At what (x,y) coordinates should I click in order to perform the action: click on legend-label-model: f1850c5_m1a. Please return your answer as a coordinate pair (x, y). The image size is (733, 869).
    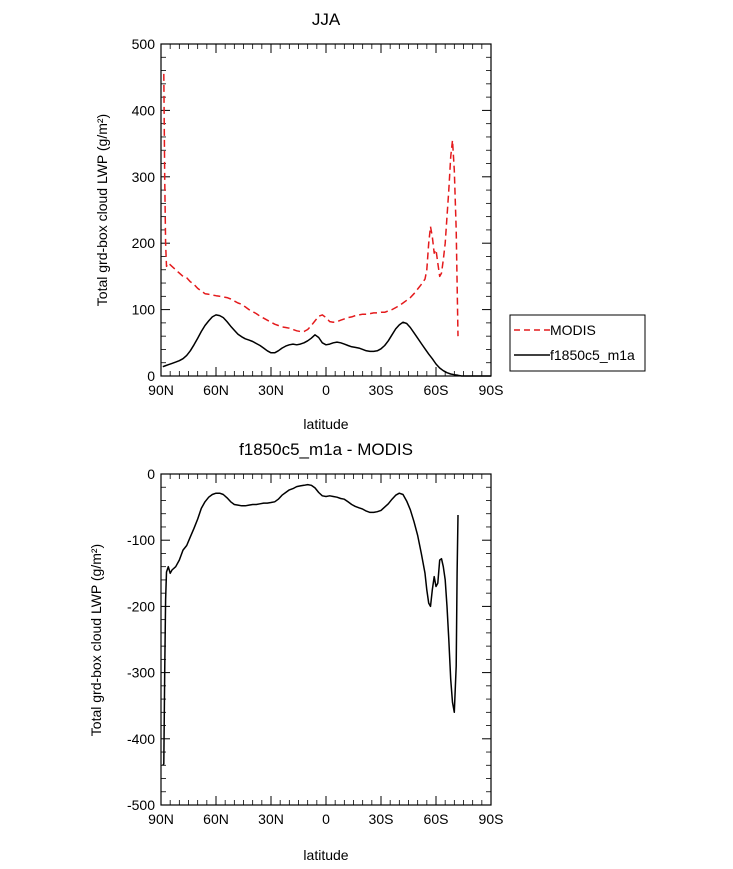
    Looking at the image, I should click on (592, 355).